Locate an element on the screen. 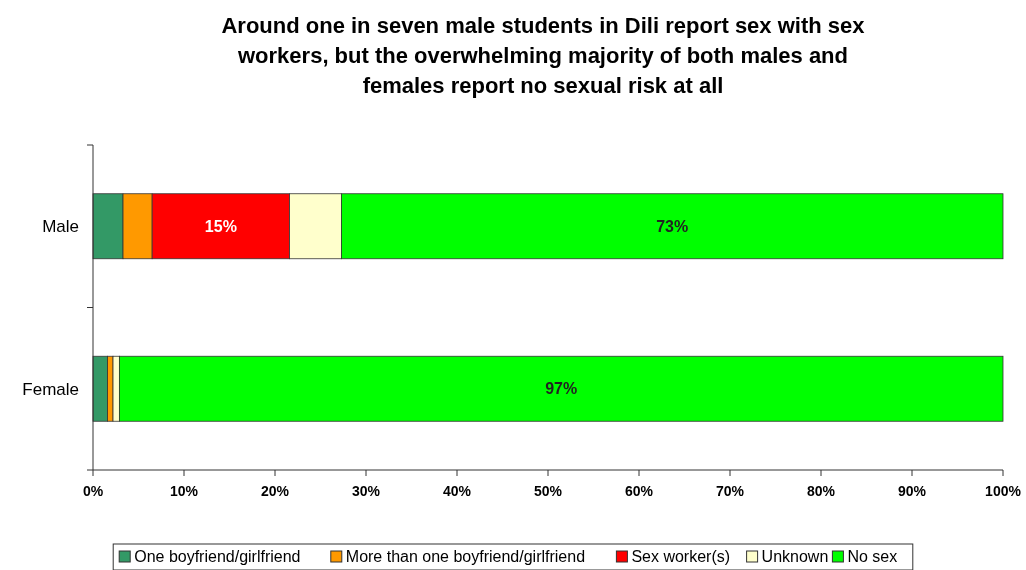 The width and height of the screenshot is (1026, 570). data-label: 97% is located at coordinates (561, 389).